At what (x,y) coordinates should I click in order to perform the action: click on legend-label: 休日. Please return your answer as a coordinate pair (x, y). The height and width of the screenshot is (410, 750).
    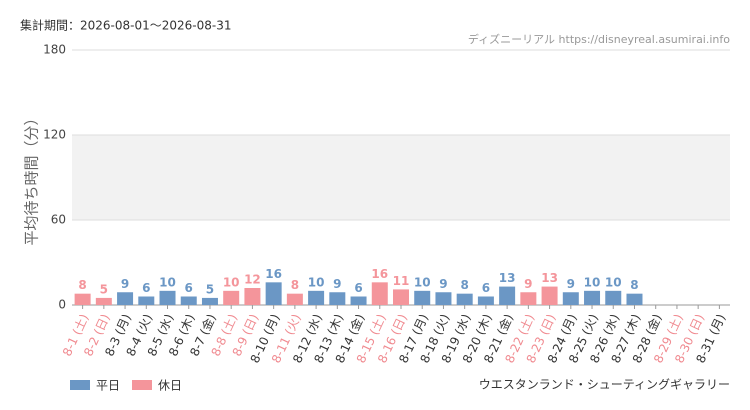
    Looking at the image, I should click on (170, 386).